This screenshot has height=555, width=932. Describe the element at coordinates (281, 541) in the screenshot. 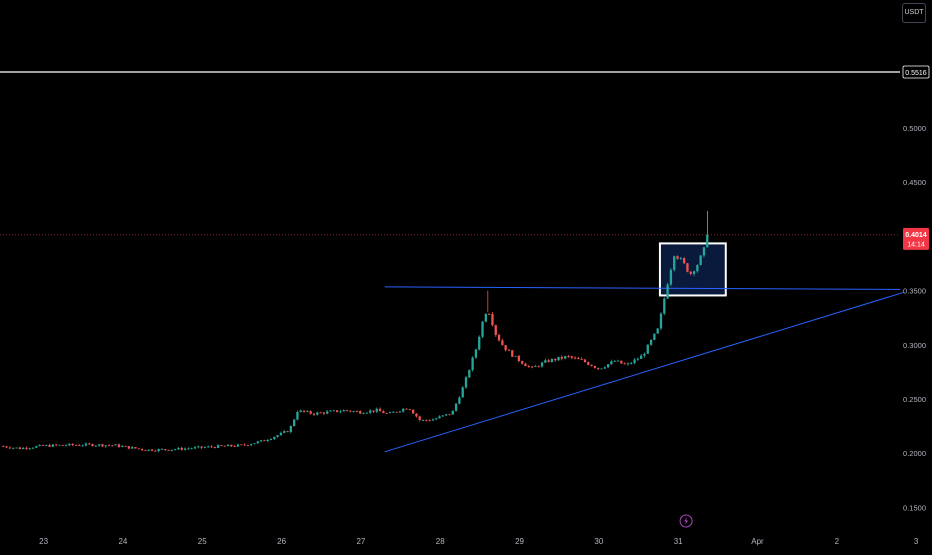

I see `x-tick-label: 26` at that location.